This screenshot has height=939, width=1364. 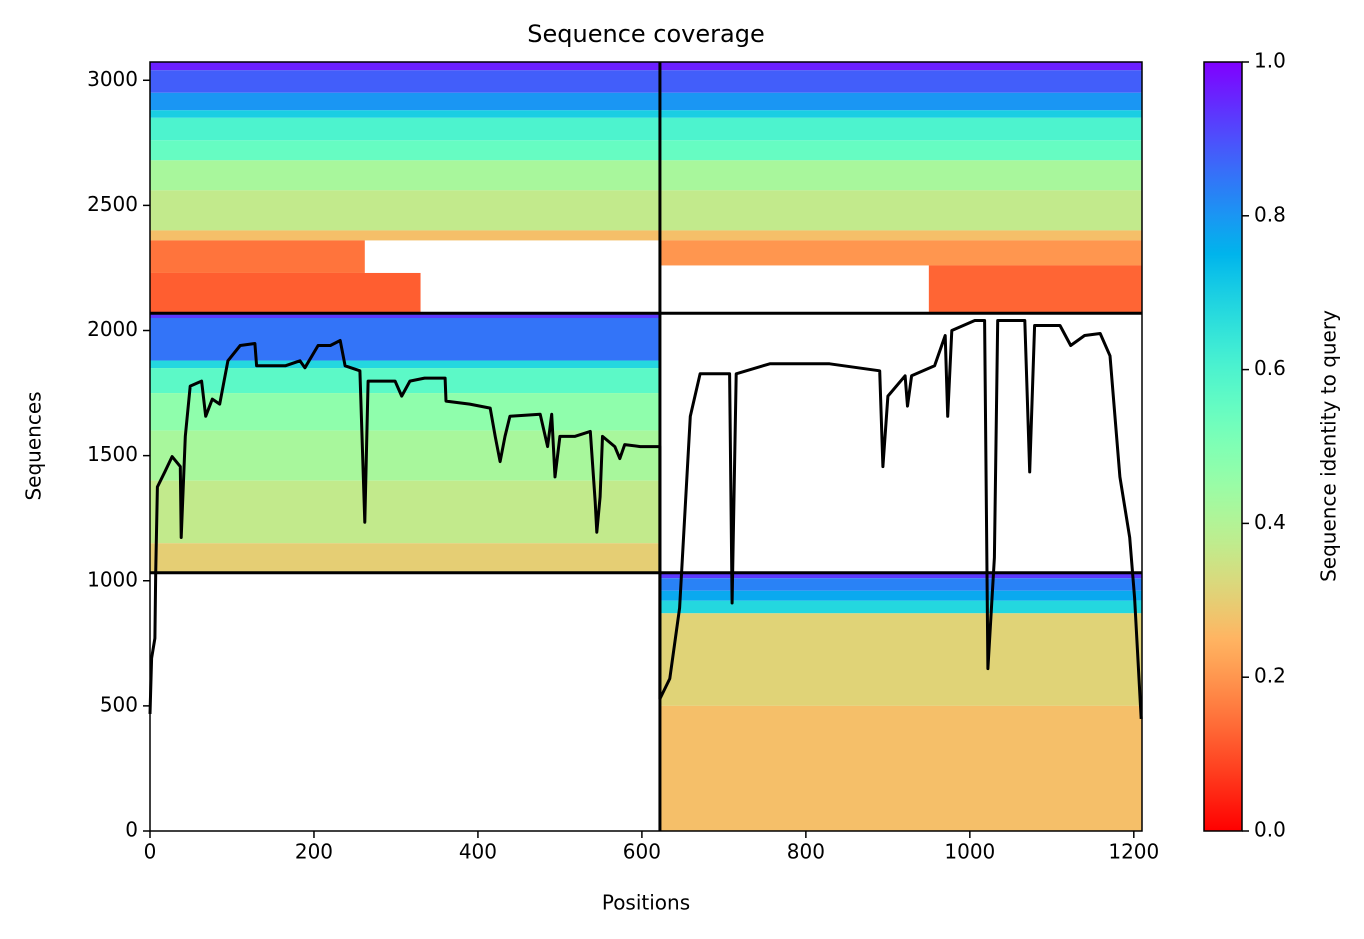 What do you see at coordinates (112, 329) in the screenshot?
I see `y-tick-label: 2000` at bounding box center [112, 329].